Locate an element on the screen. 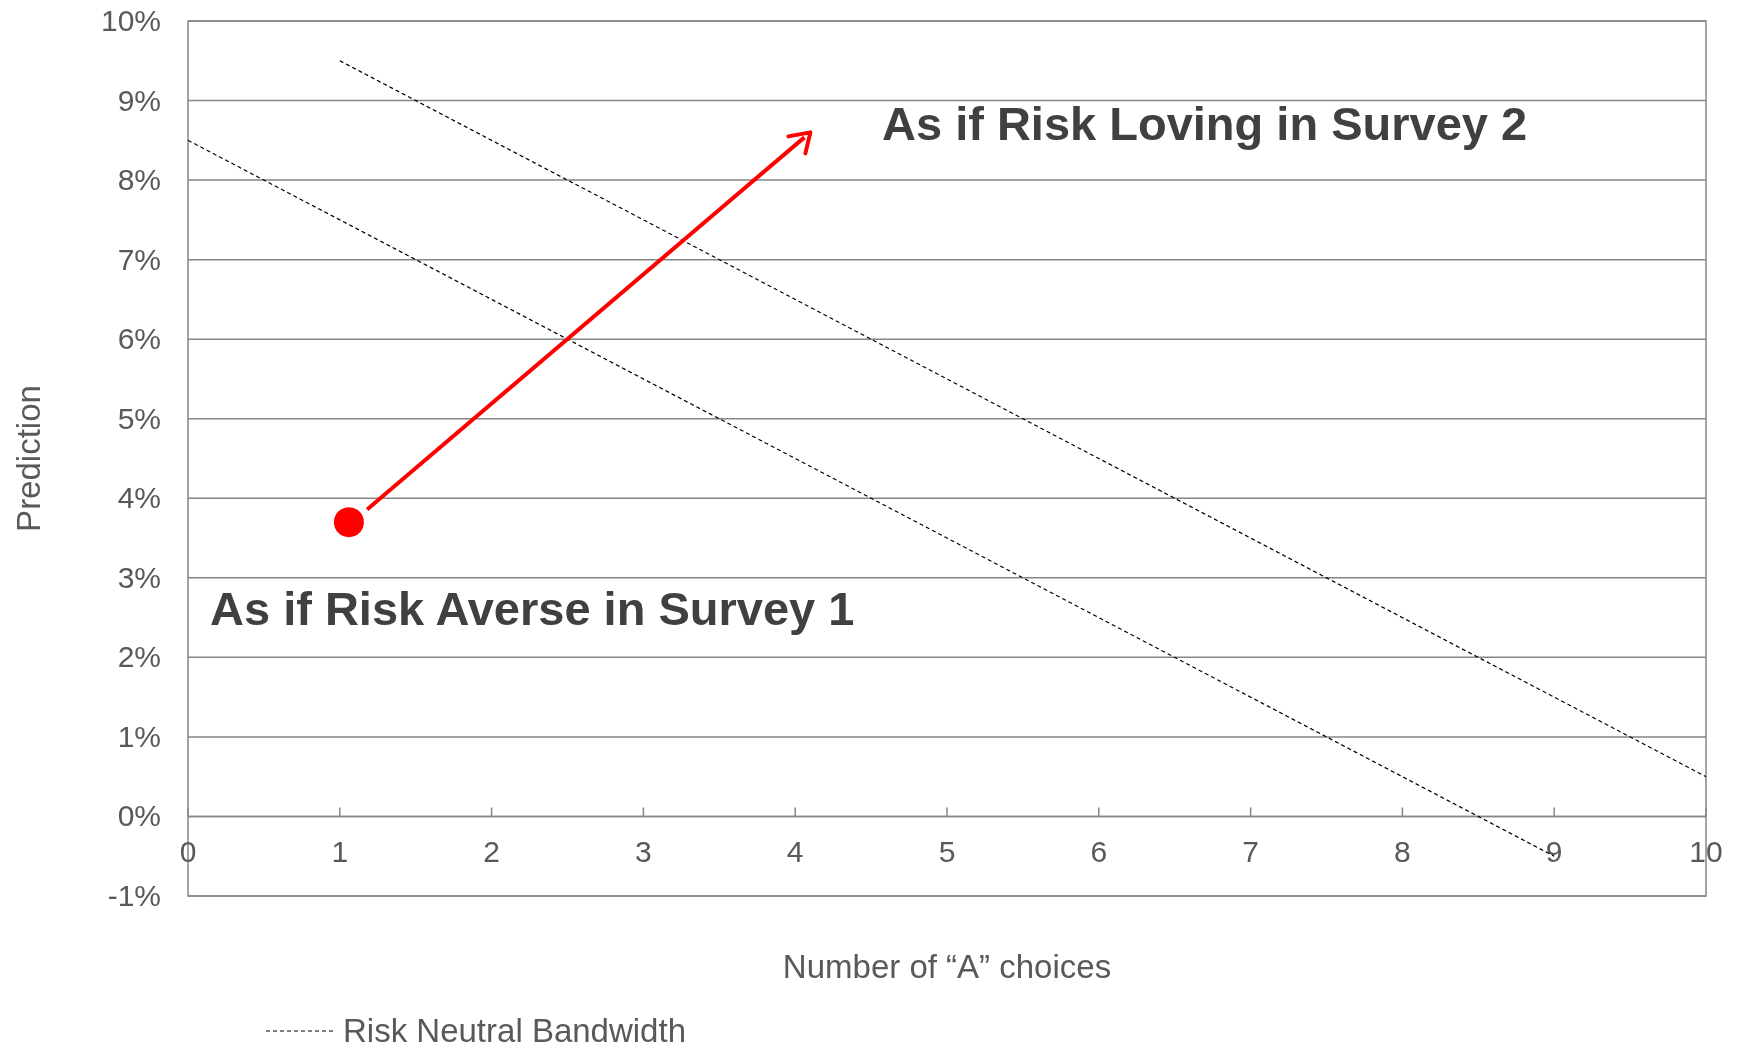  y-tick-label: 1% is located at coordinates (139, 736).